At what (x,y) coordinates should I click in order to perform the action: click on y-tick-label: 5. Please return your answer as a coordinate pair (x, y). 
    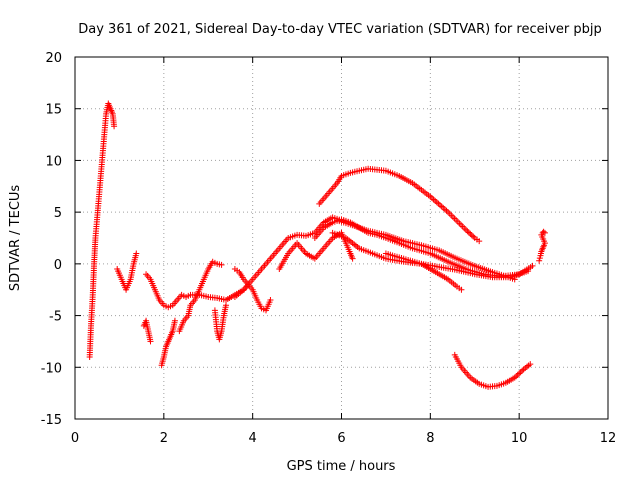
    Looking at the image, I should click on (58, 213).